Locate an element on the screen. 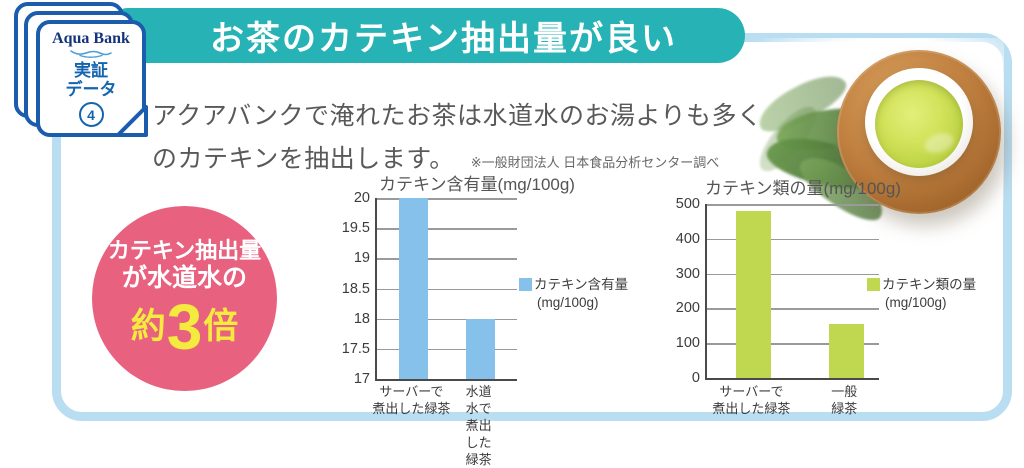 This screenshot has width=1024, height=468. proof-data-badge: Aqua Bank 実証 データ 4 is located at coordinates (84, 72).